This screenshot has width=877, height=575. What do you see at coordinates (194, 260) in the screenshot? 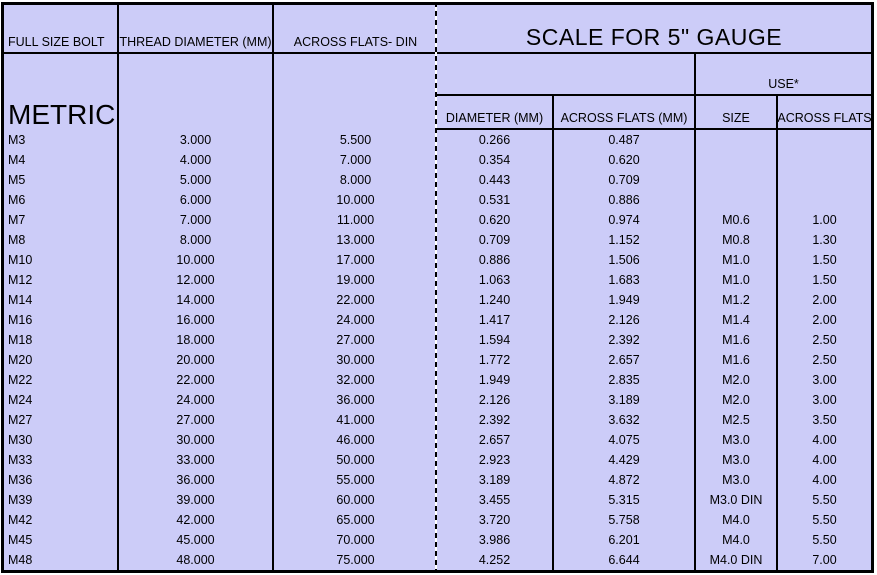
I see `cell-thread-diameter: 10.000` at bounding box center [194, 260].